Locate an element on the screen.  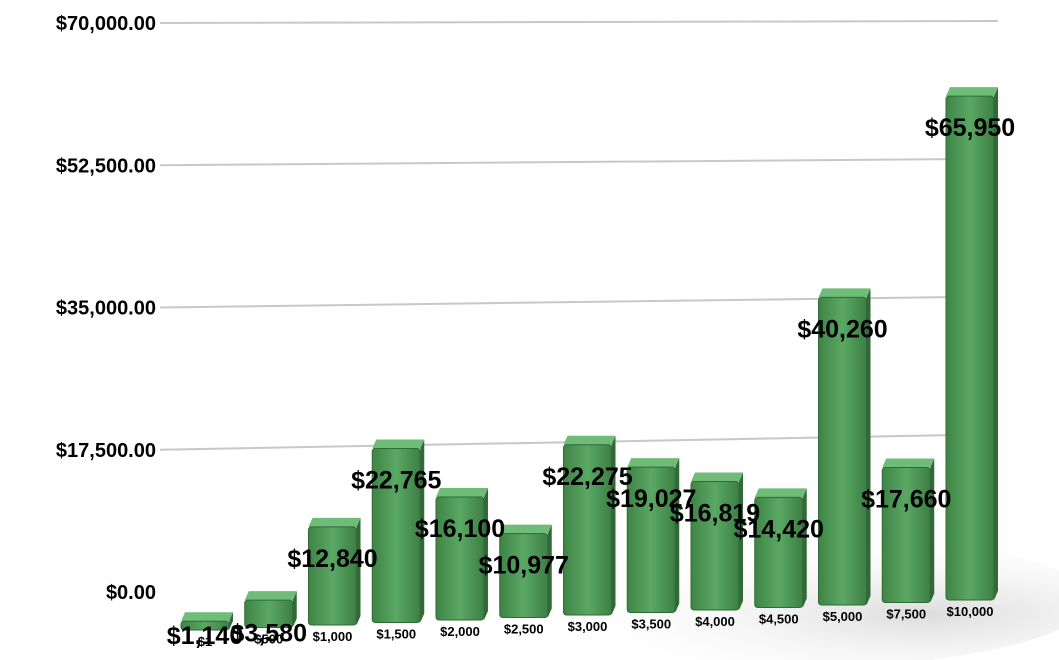
data-label: $40,260 is located at coordinates (842, 329).